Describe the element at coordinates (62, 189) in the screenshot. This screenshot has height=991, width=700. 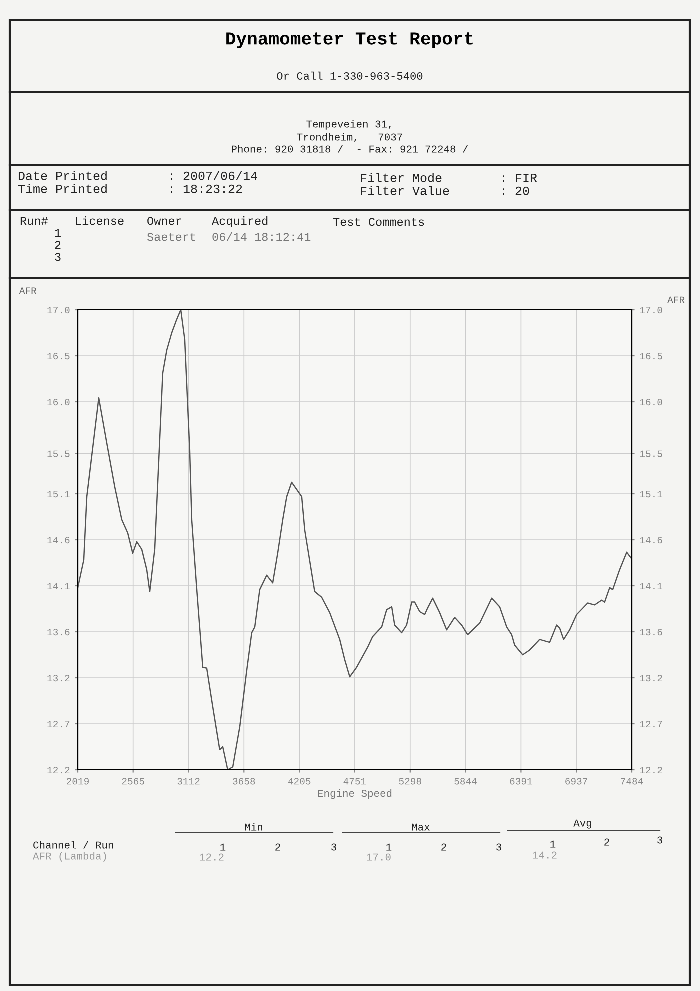
I see `text: Time Printed` at that location.